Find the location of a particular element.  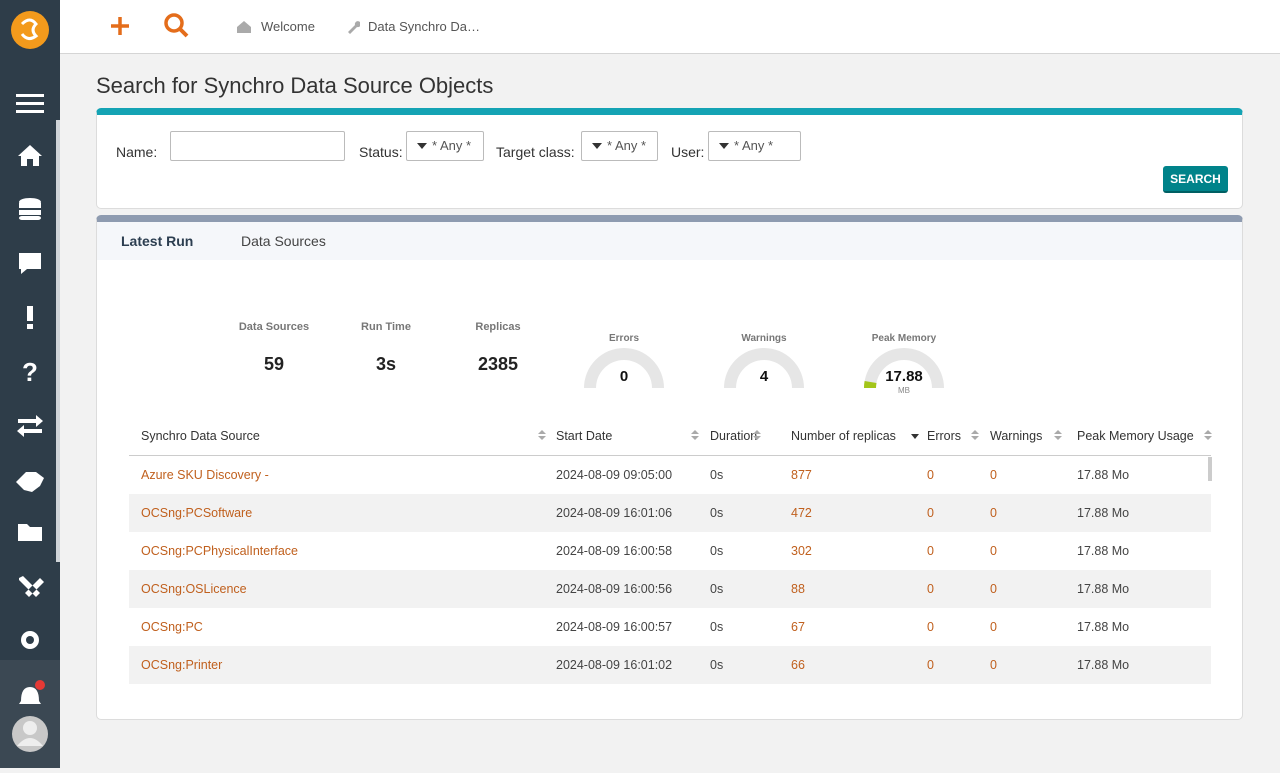

gauge-label: Warnings is located at coordinates (764, 338).